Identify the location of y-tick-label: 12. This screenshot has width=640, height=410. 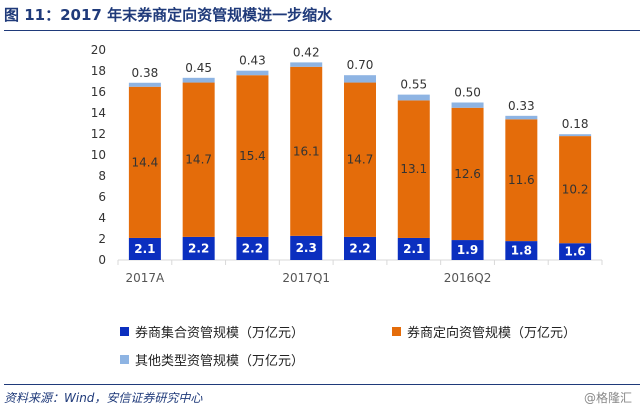
(98, 134).